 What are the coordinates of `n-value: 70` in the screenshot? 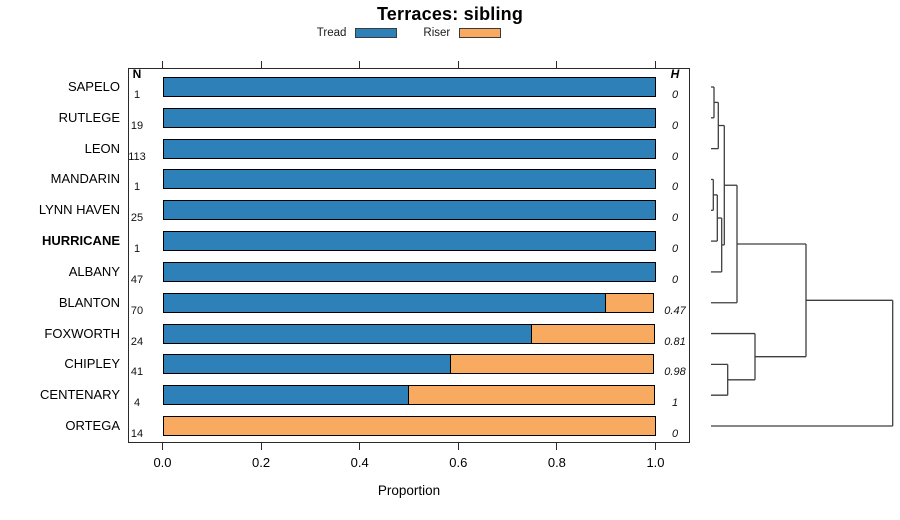 It's located at (137, 310).